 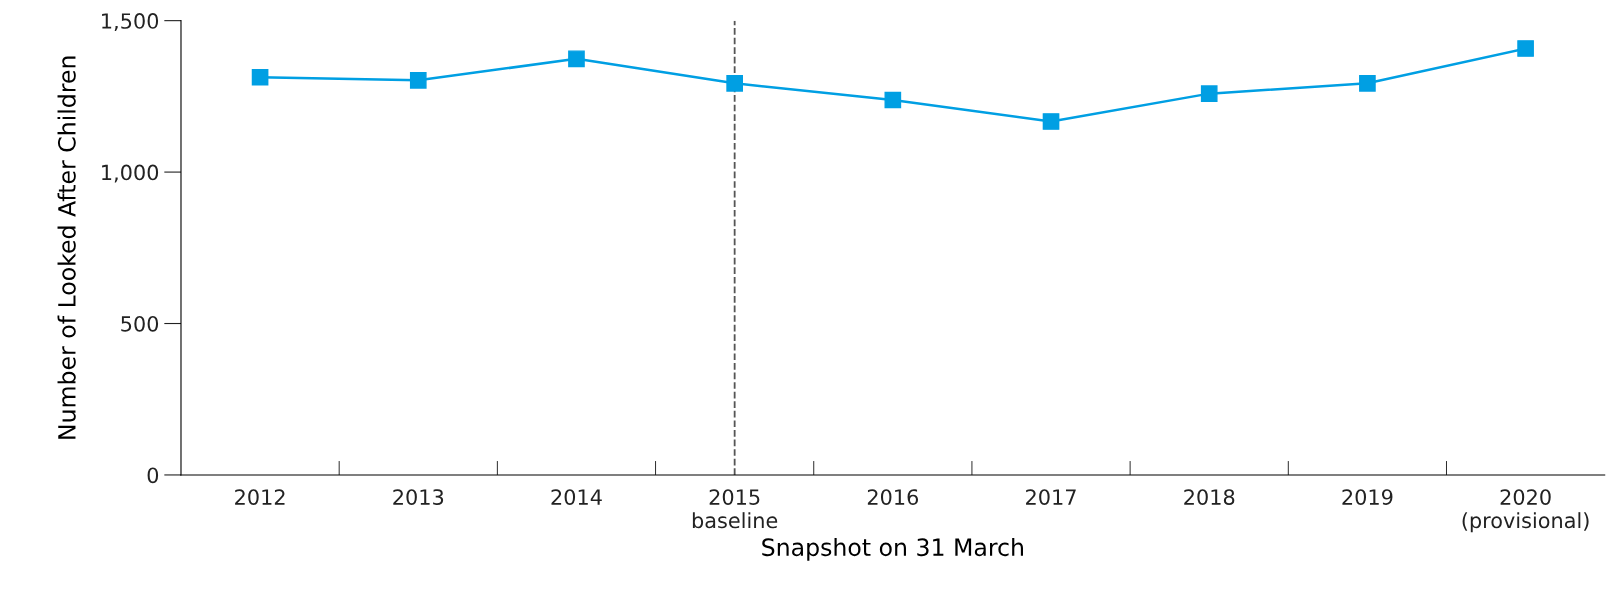 I want to click on y-tick-label: 500, so click(x=140, y=323).